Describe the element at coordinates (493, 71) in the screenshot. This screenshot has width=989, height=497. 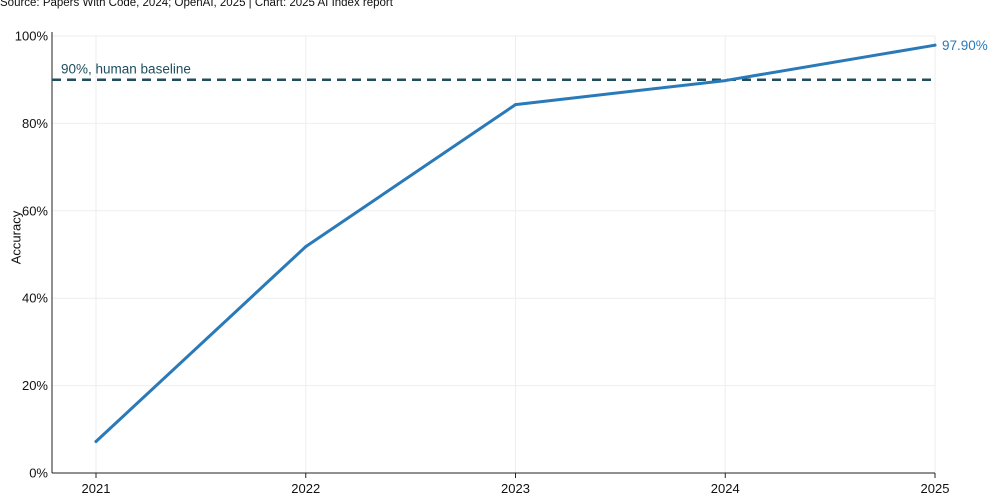
I see `human-baseline: 90%, human baseline` at that location.